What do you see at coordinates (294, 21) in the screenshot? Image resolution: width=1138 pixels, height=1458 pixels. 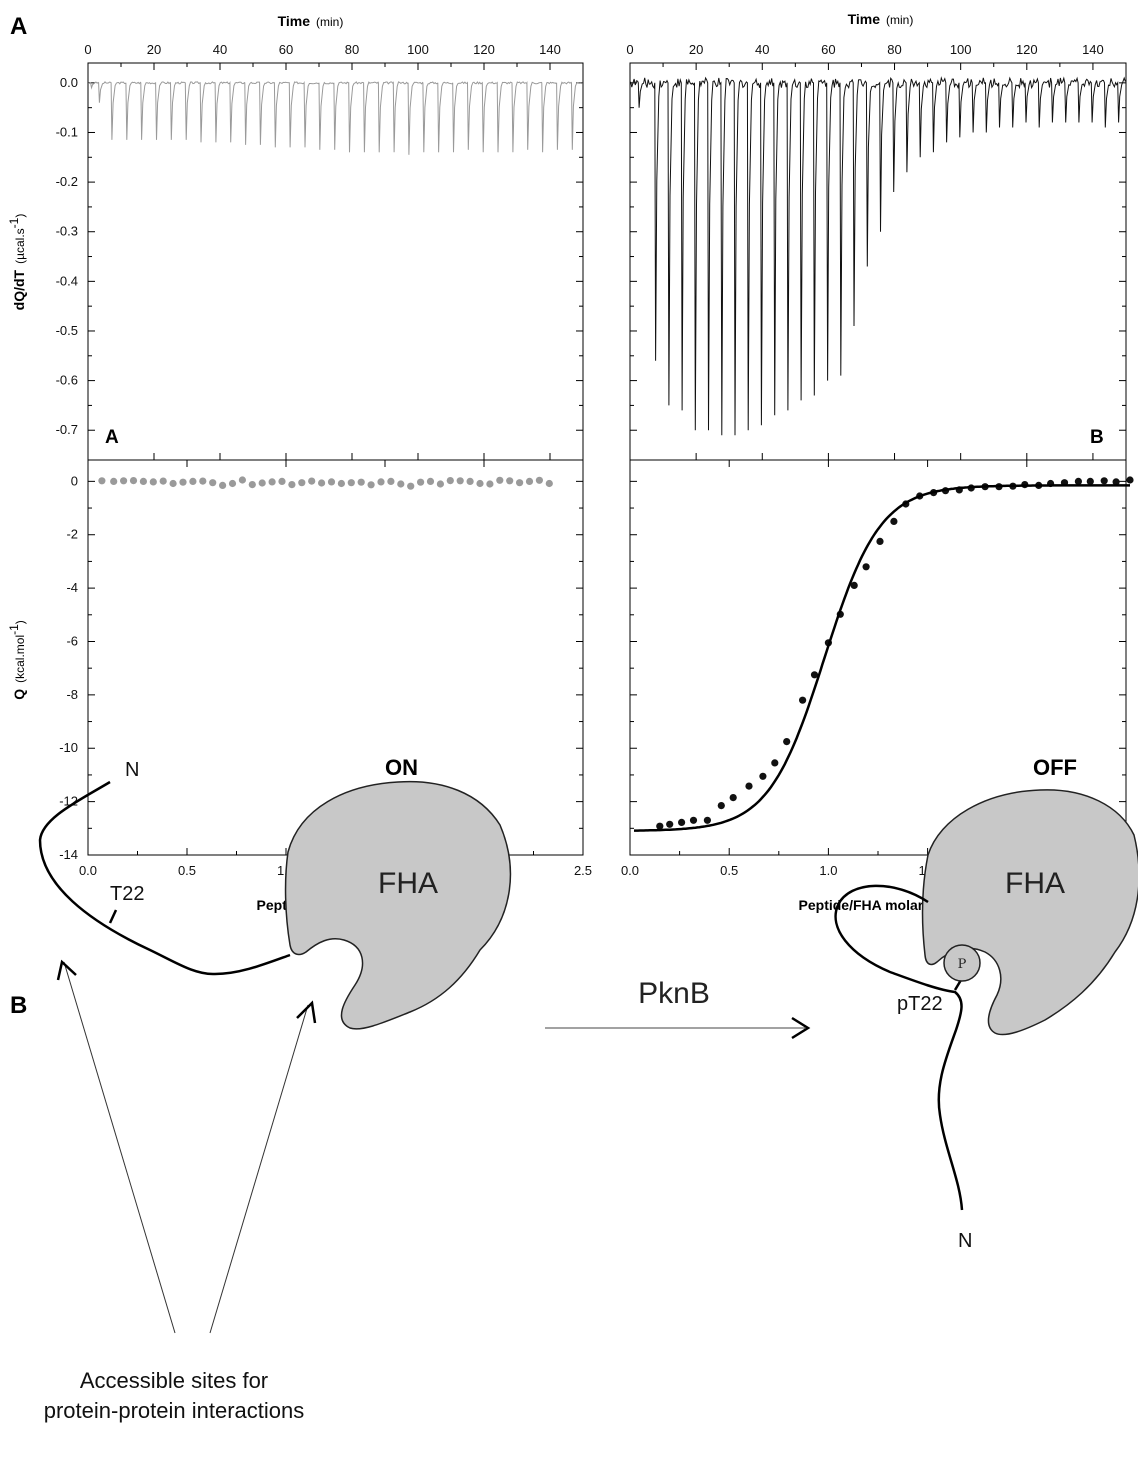 I see `x-axis-title-time-a: Time` at bounding box center [294, 21].